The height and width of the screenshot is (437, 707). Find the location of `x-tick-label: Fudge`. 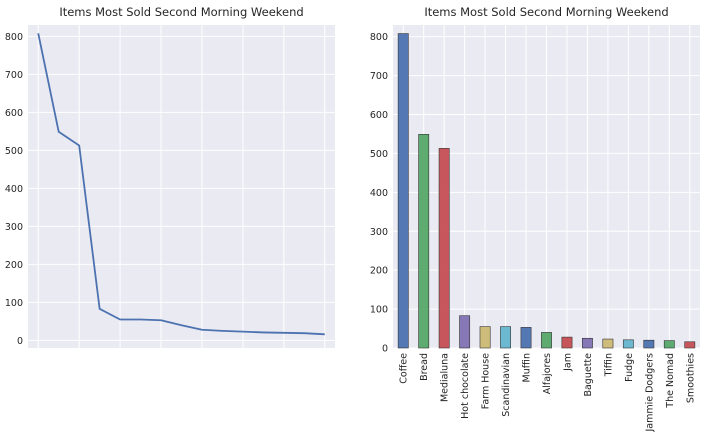

x-tick-label: Fudge is located at coordinates (629, 367).